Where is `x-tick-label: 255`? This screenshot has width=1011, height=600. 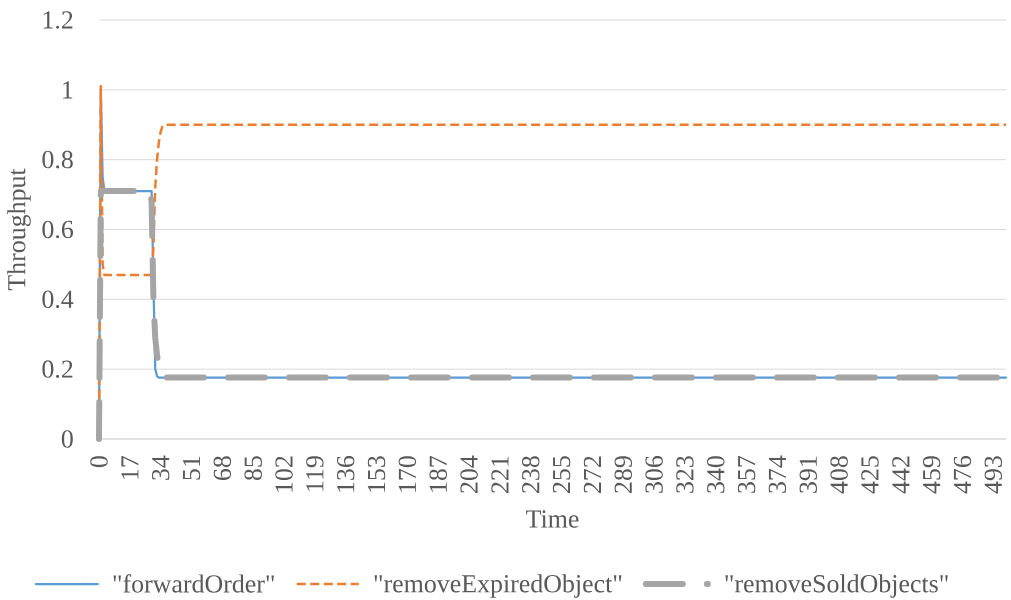 x-tick-label: 255 is located at coordinates (561, 474).